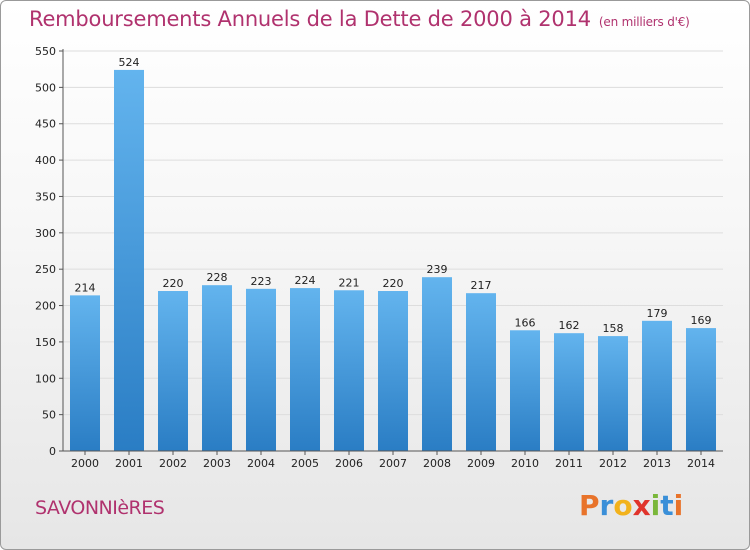  I want to click on x-tick-label: 2013, so click(657, 463).